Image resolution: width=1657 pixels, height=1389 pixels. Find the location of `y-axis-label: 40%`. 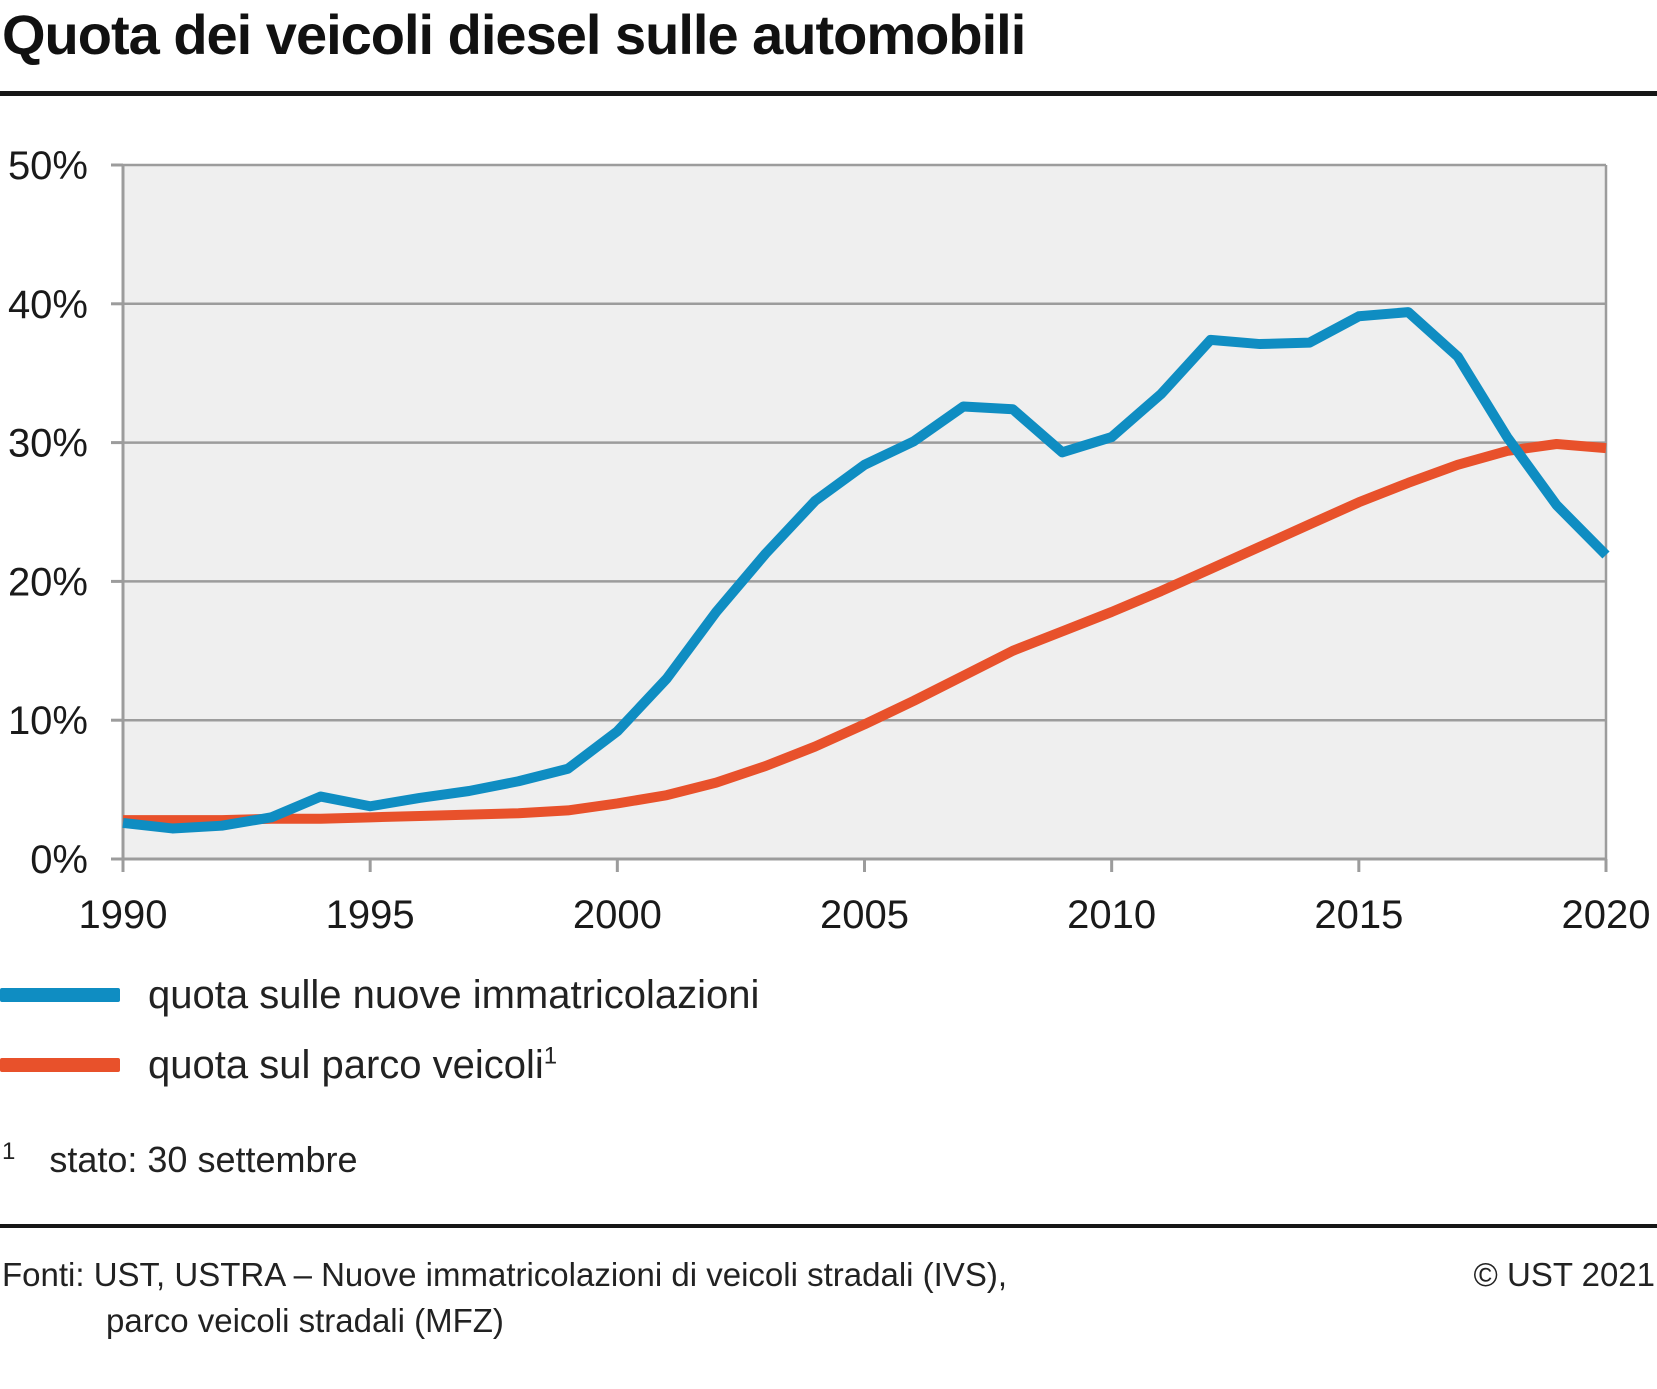

y-axis-label: 40% is located at coordinates (48, 305).